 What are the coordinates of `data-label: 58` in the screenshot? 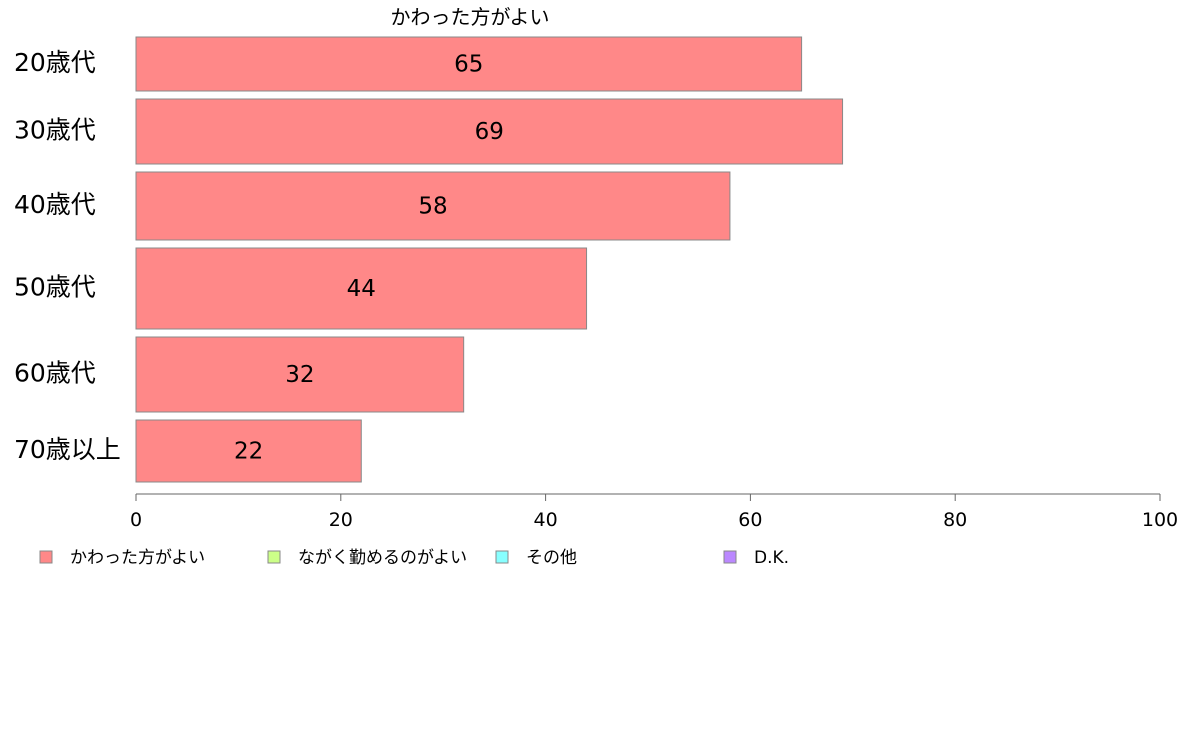 It's located at (432, 207).